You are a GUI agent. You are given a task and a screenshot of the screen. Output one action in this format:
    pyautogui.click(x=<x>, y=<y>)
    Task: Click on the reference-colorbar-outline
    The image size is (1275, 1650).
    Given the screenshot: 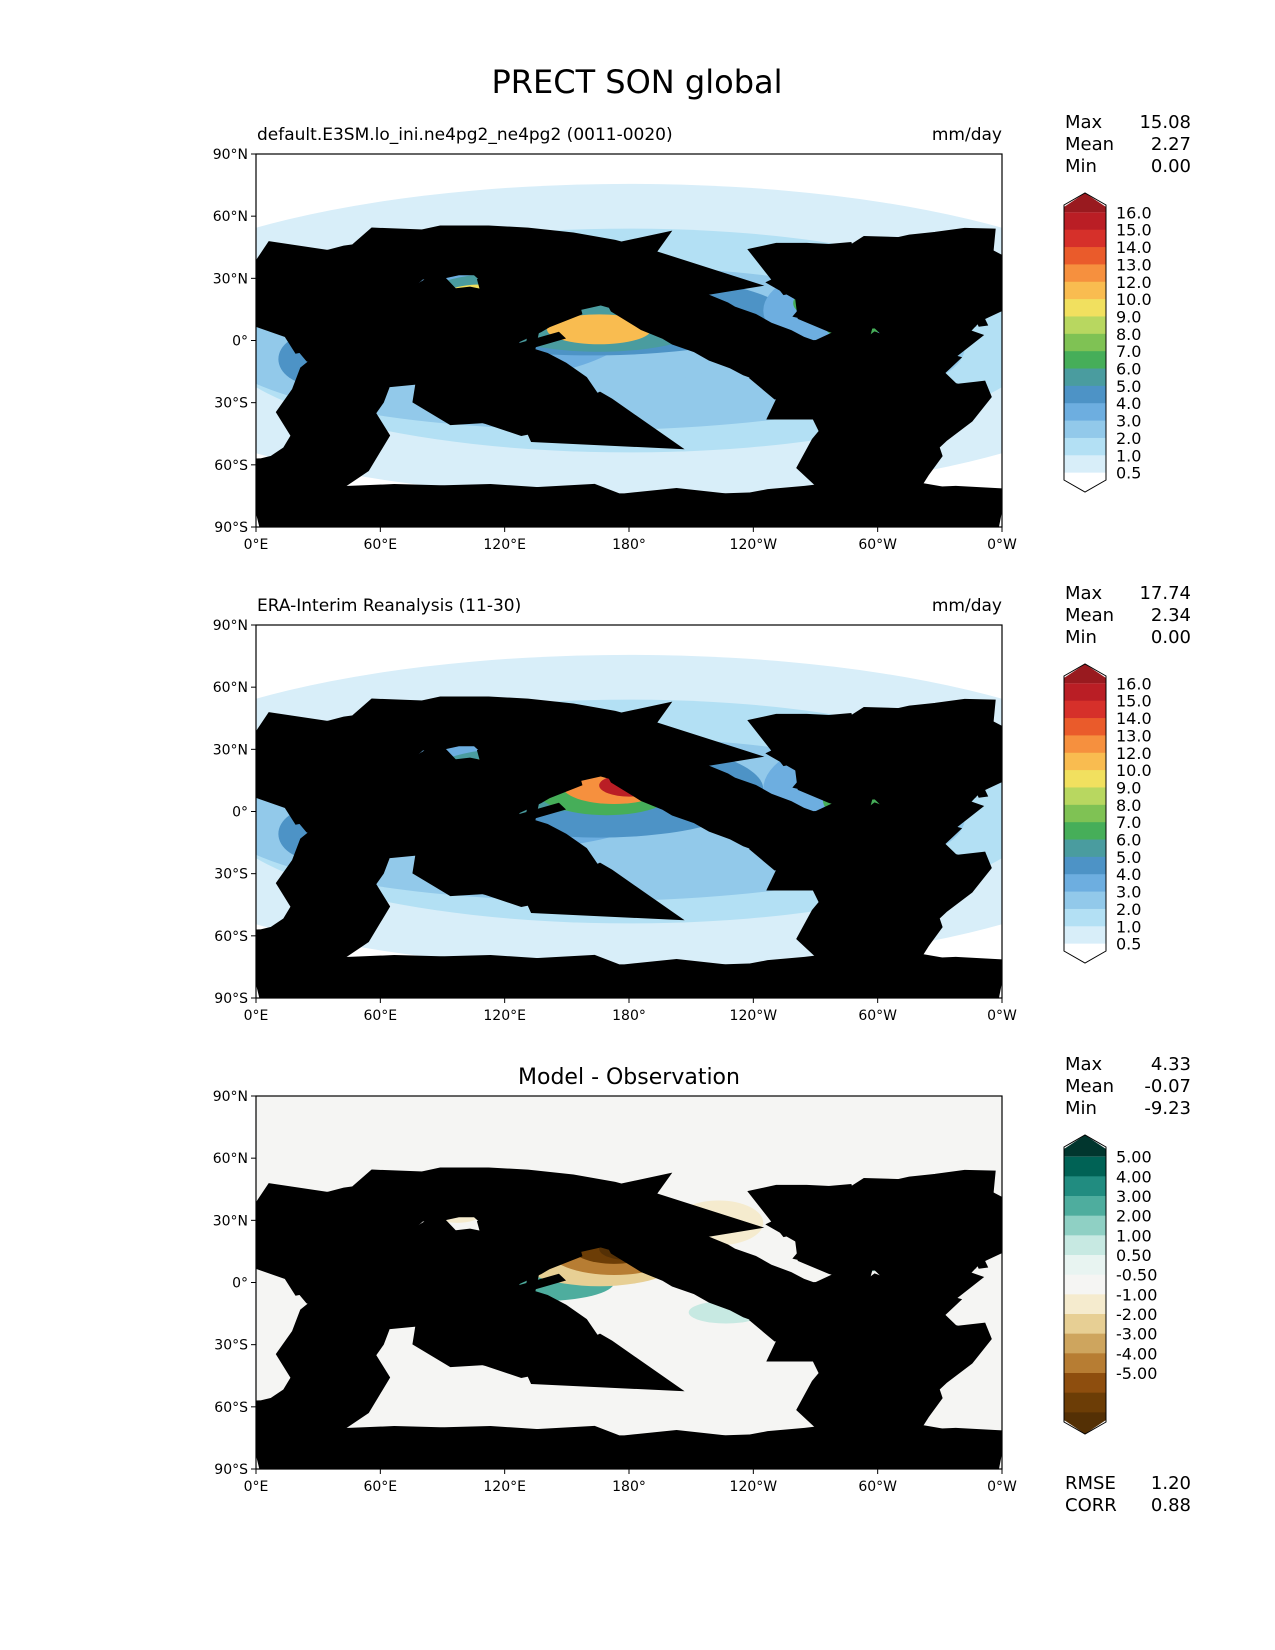 What is the action you would take?
    pyautogui.click(x=1085, y=813)
    